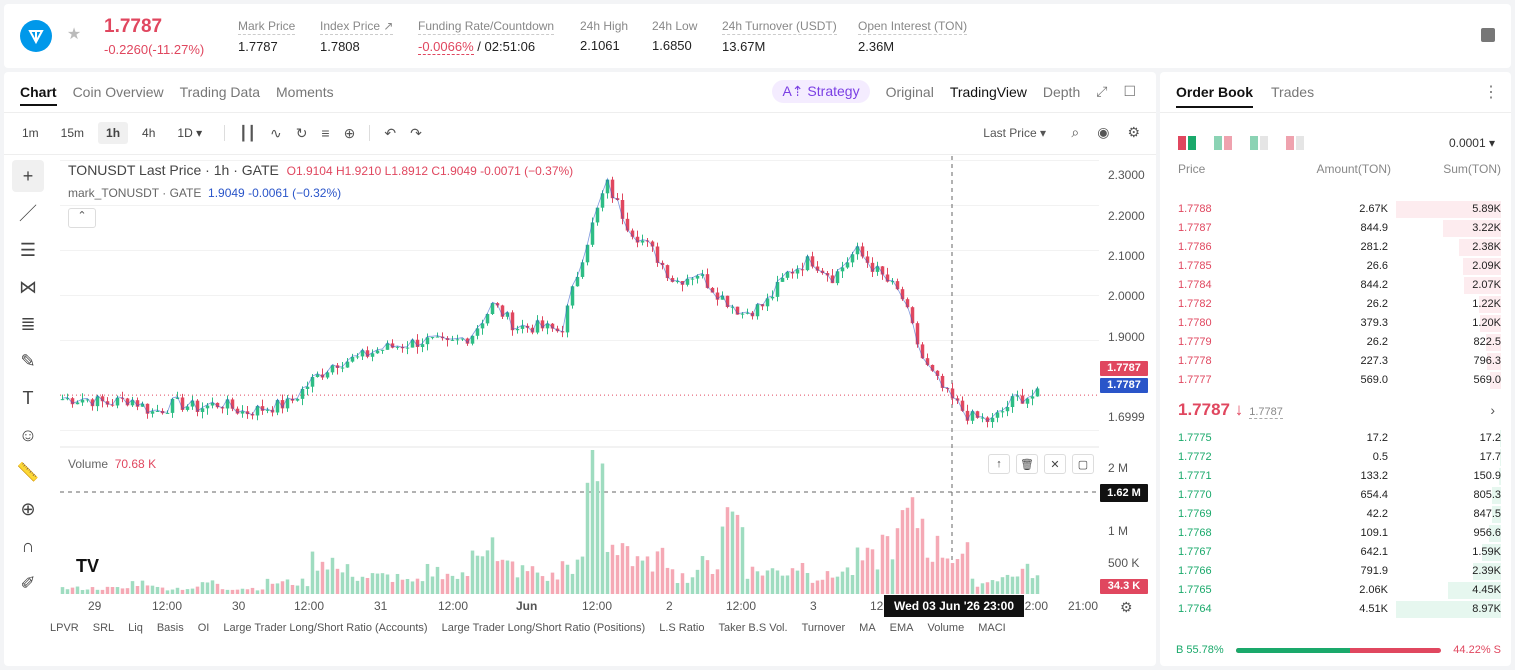 This screenshot has width=1515, height=670. I want to click on orderbook-row: 1.7788 2.67K 5.89K, so click(1335, 209).